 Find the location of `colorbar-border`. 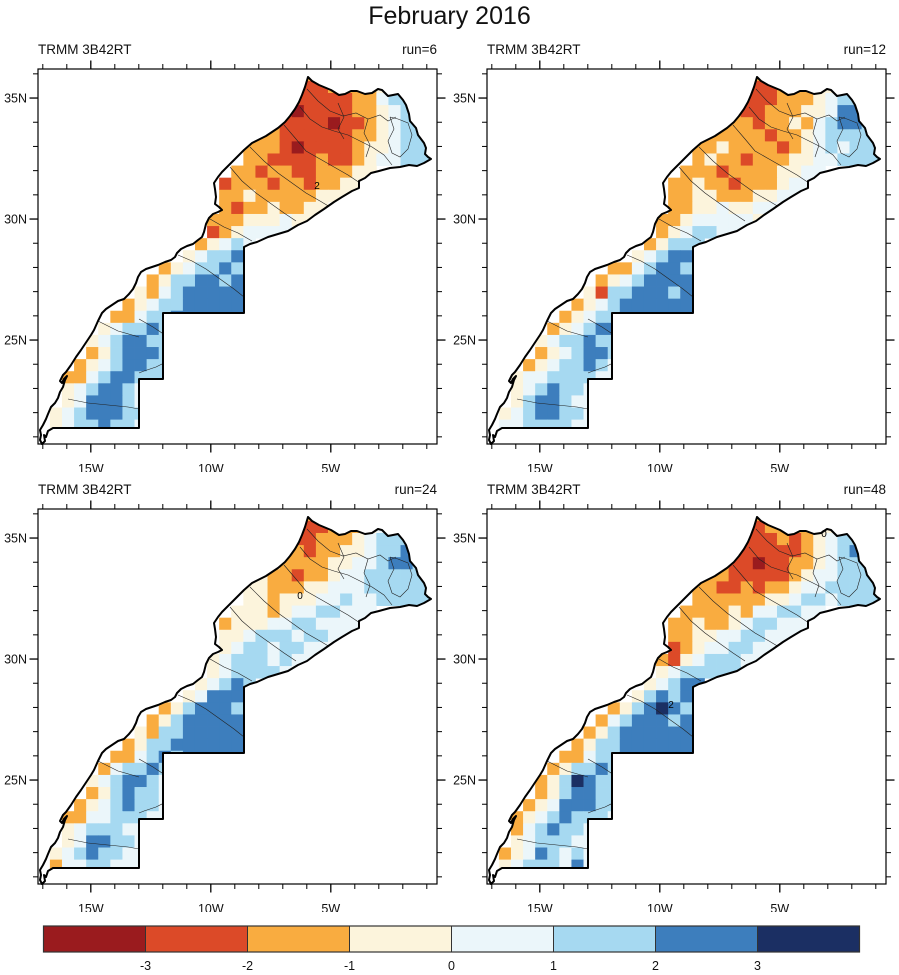

colorbar-border is located at coordinates (451, 939).